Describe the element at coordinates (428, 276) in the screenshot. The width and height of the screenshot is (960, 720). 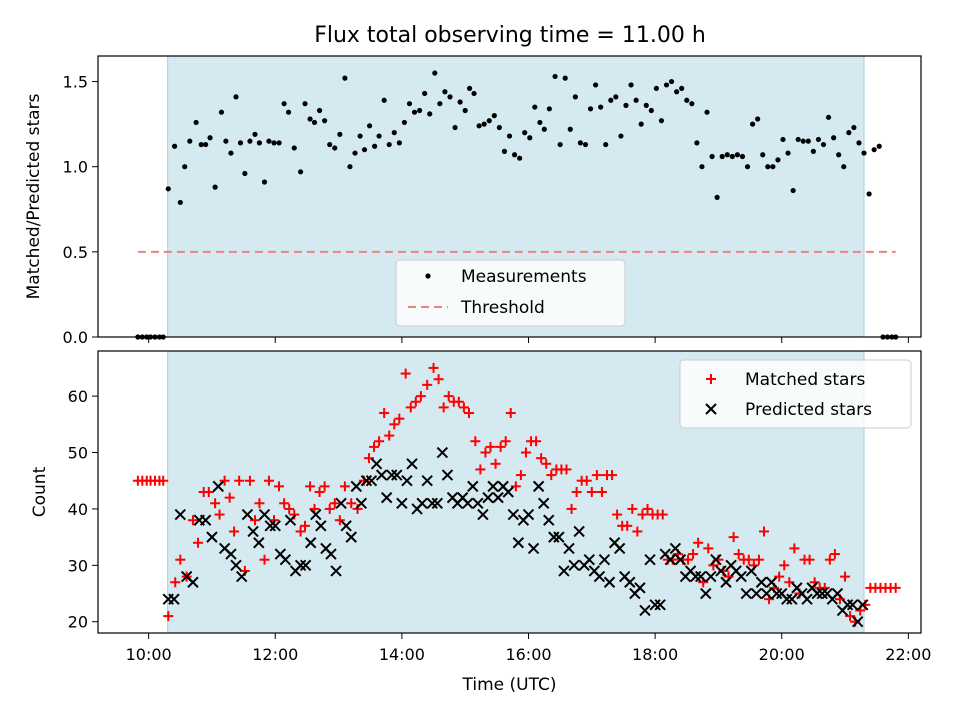
I see `legend-measurements-marker` at that location.